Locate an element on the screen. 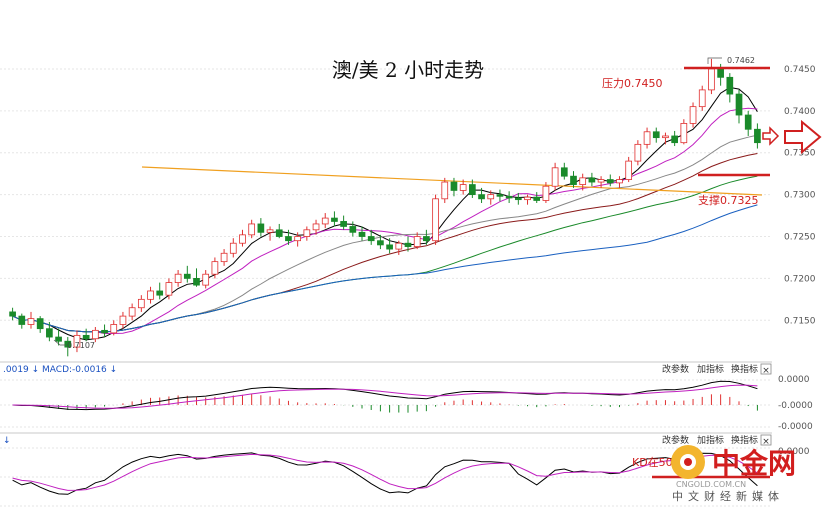 This screenshot has height=513, width=826. kd-close-icon: × is located at coordinates (766, 442).